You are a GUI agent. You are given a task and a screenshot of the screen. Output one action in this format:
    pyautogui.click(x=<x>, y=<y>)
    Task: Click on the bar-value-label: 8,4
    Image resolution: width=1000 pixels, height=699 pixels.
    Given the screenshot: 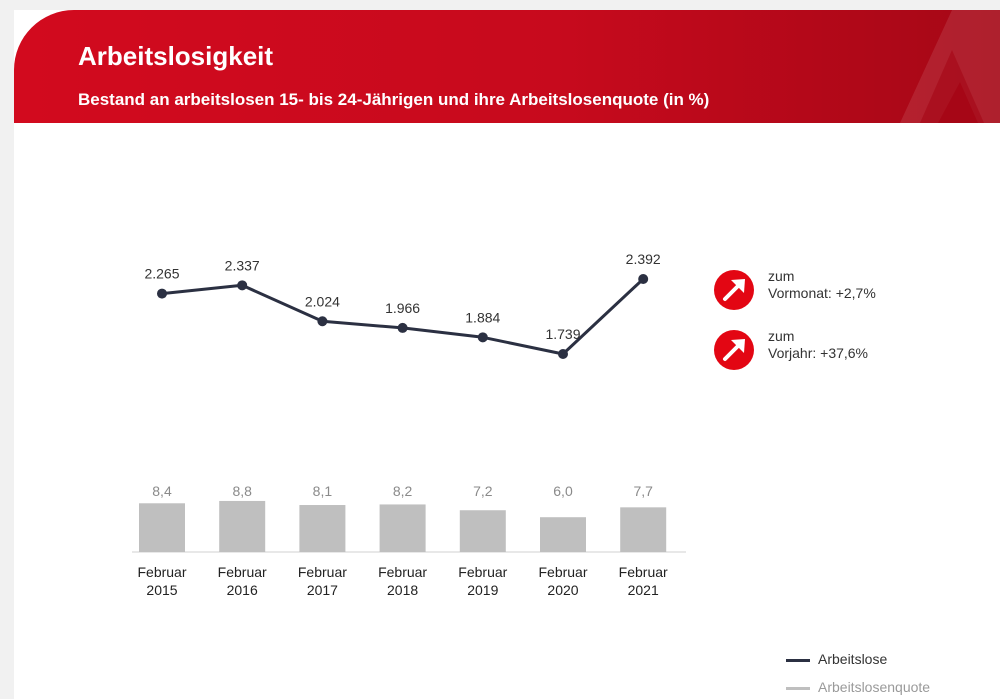 What is the action you would take?
    pyautogui.click(x=162, y=491)
    